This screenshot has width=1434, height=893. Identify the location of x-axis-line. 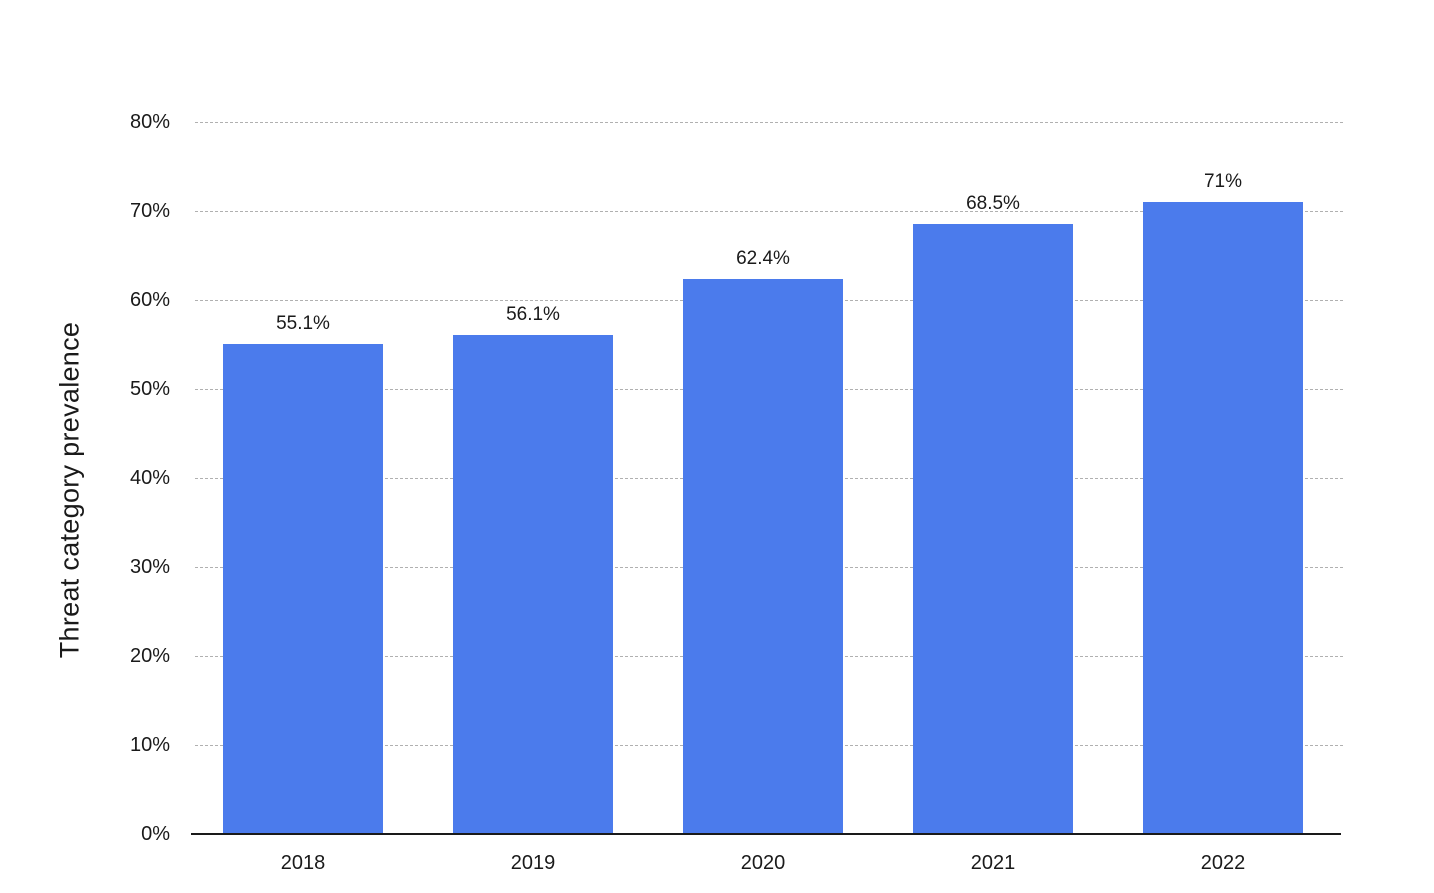
(766, 833).